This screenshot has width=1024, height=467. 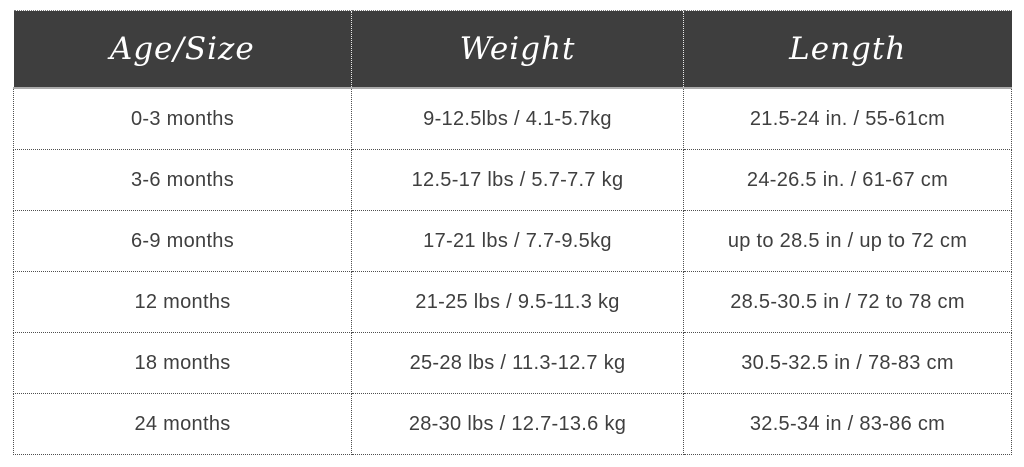 What do you see at coordinates (517, 49) in the screenshot?
I see `column-header-weight: Weight` at bounding box center [517, 49].